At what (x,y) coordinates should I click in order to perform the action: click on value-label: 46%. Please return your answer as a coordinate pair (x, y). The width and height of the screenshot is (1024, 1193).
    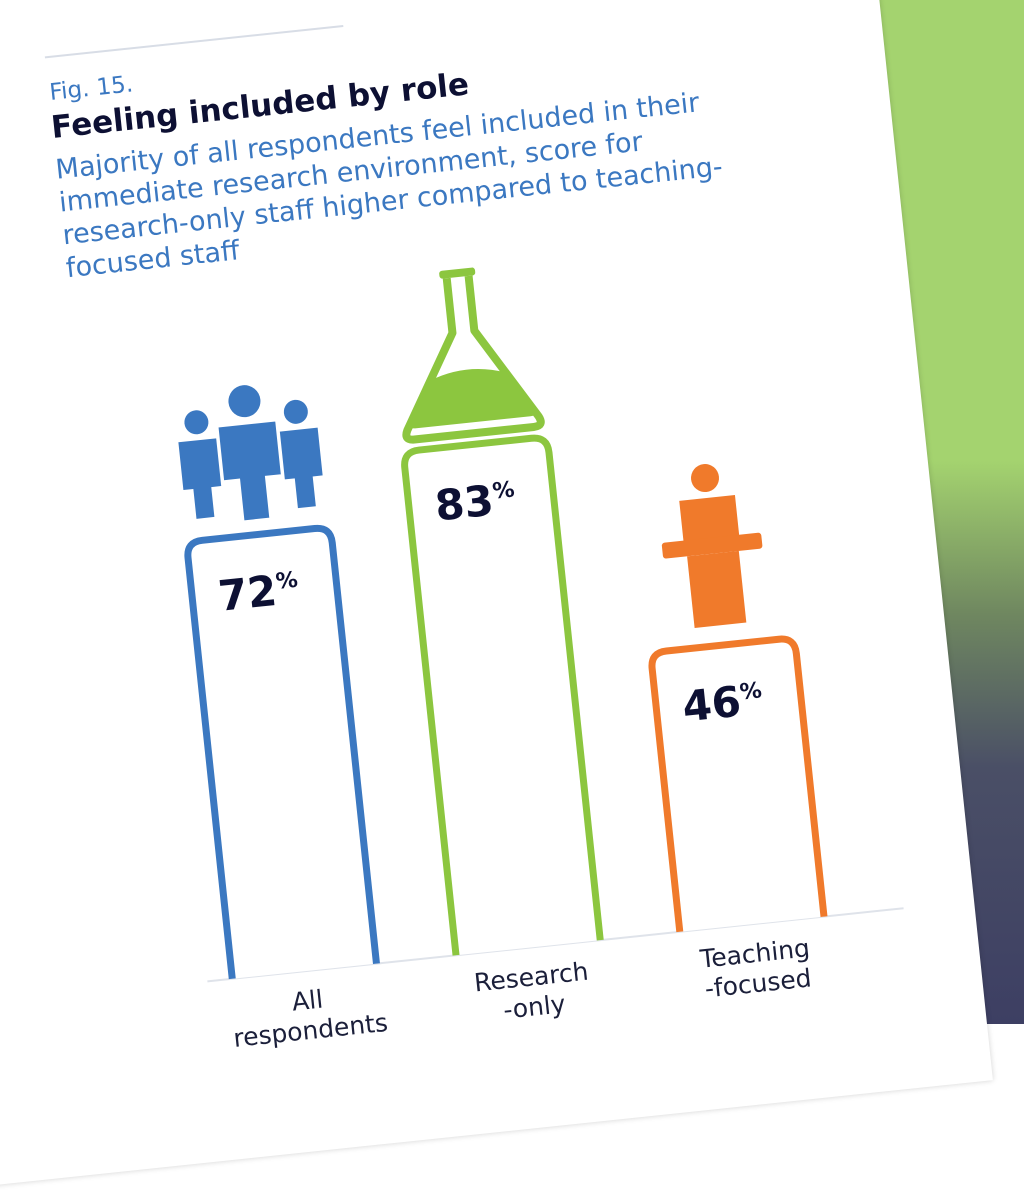
    Looking at the image, I should click on (722, 702).